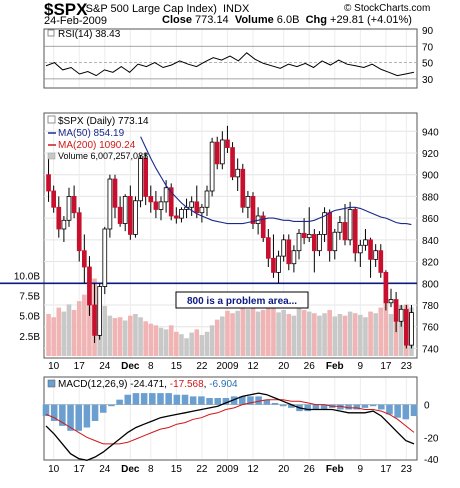 This screenshot has height=488, width=460. What do you see at coordinates (288, 20) in the screenshot?
I see `volume-value: 6.0B` at bounding box center [288, 20].